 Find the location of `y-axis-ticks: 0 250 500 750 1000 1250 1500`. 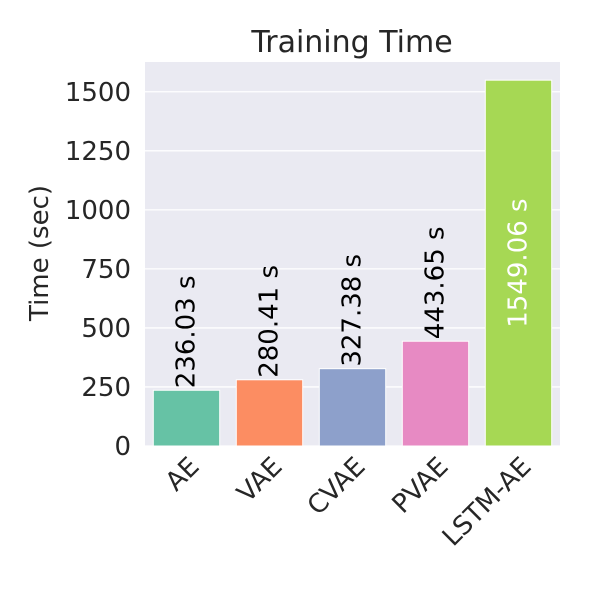

y-axis-ticks: 0 250 500 750 1000 1250 1500 is located at coordinates (98, 270).